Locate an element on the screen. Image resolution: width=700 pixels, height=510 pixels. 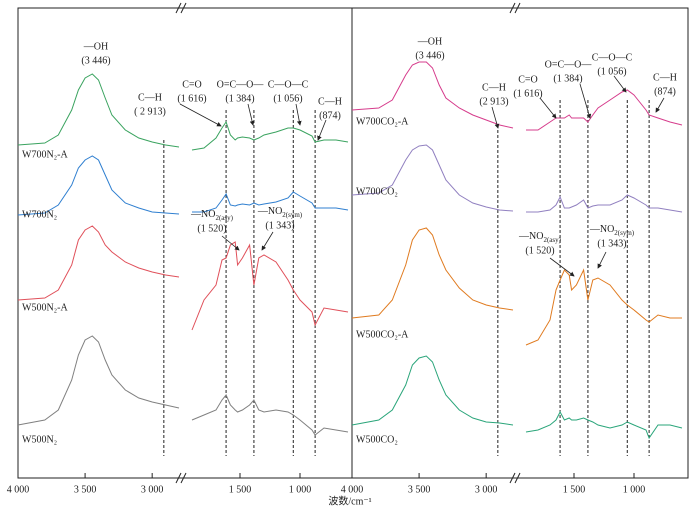
series-label: W700N₂ is located at coordinates (39, 214).